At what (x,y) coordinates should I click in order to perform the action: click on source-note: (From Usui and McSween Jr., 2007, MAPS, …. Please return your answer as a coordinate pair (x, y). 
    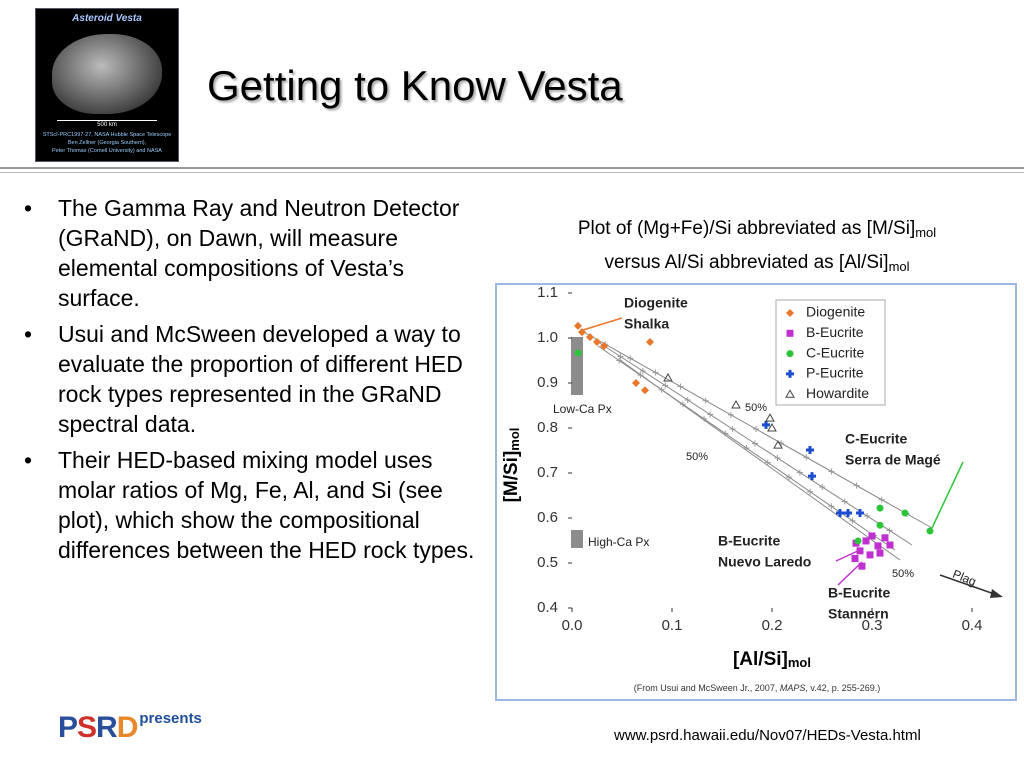
    Looking at the image, I should click on (757, 688).